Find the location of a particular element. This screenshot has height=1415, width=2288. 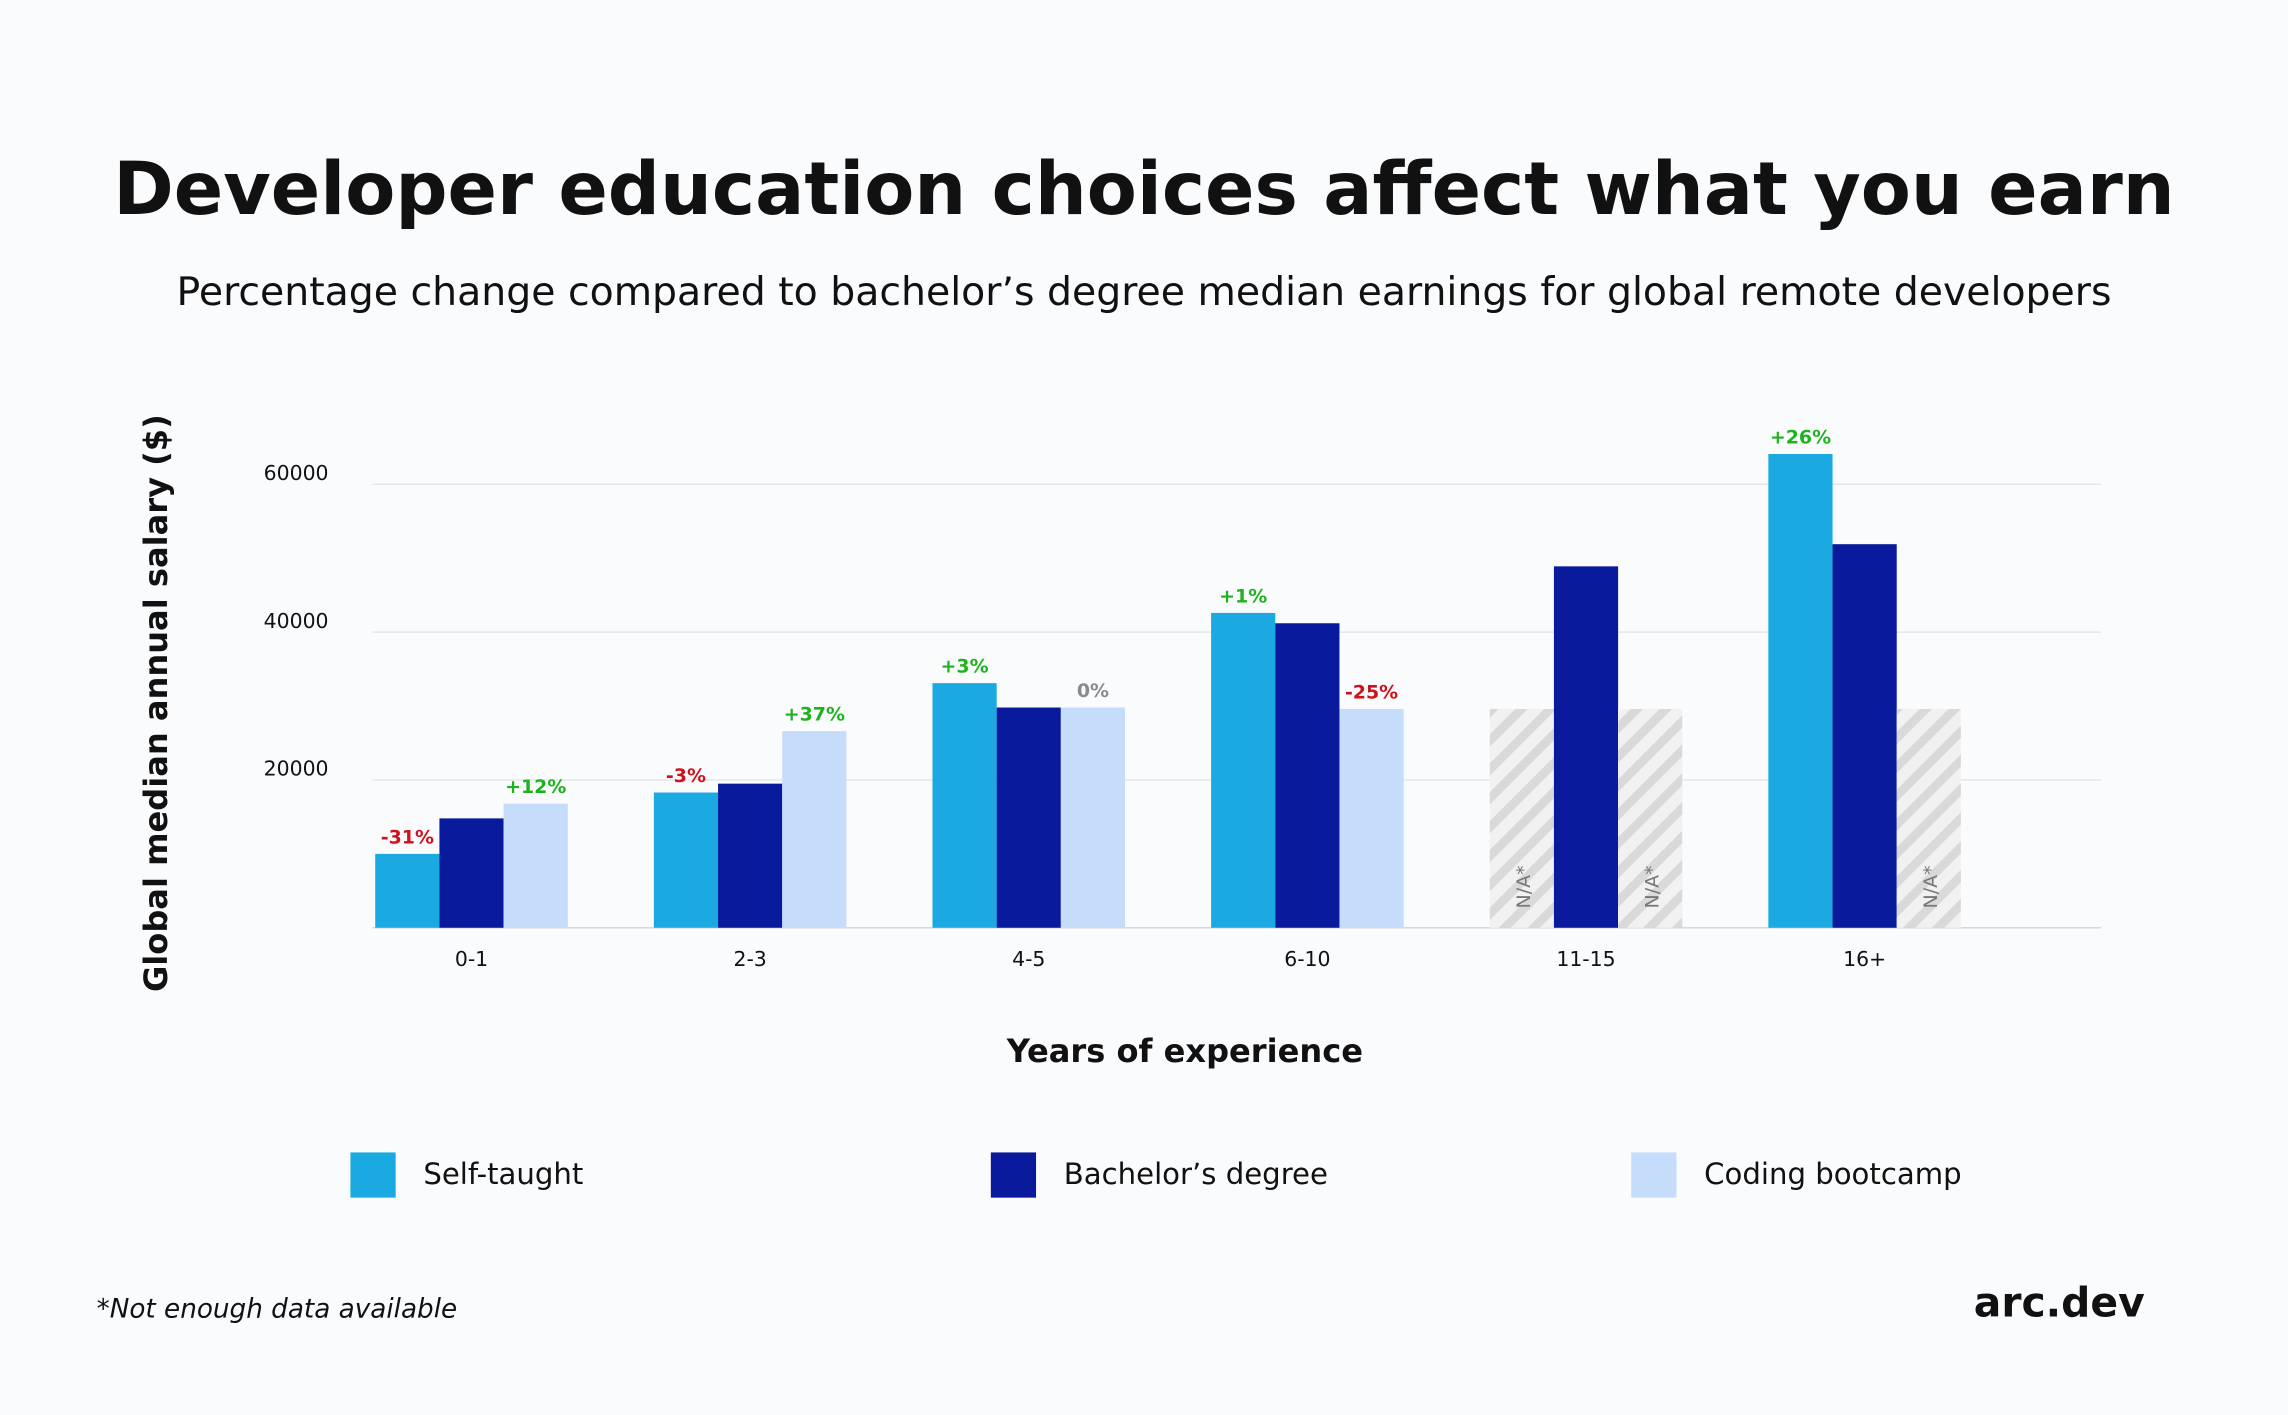

x-tick-label: 0-1 is located at coordinates (471, 959).